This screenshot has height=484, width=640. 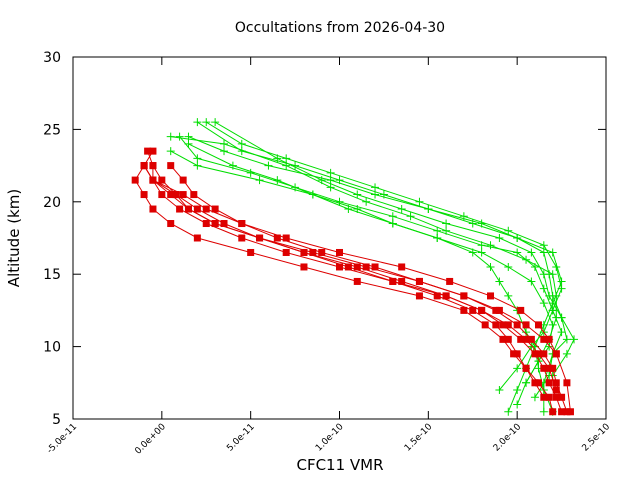 I want to click on y-tick-label: 5, so click(x=56, y=420).